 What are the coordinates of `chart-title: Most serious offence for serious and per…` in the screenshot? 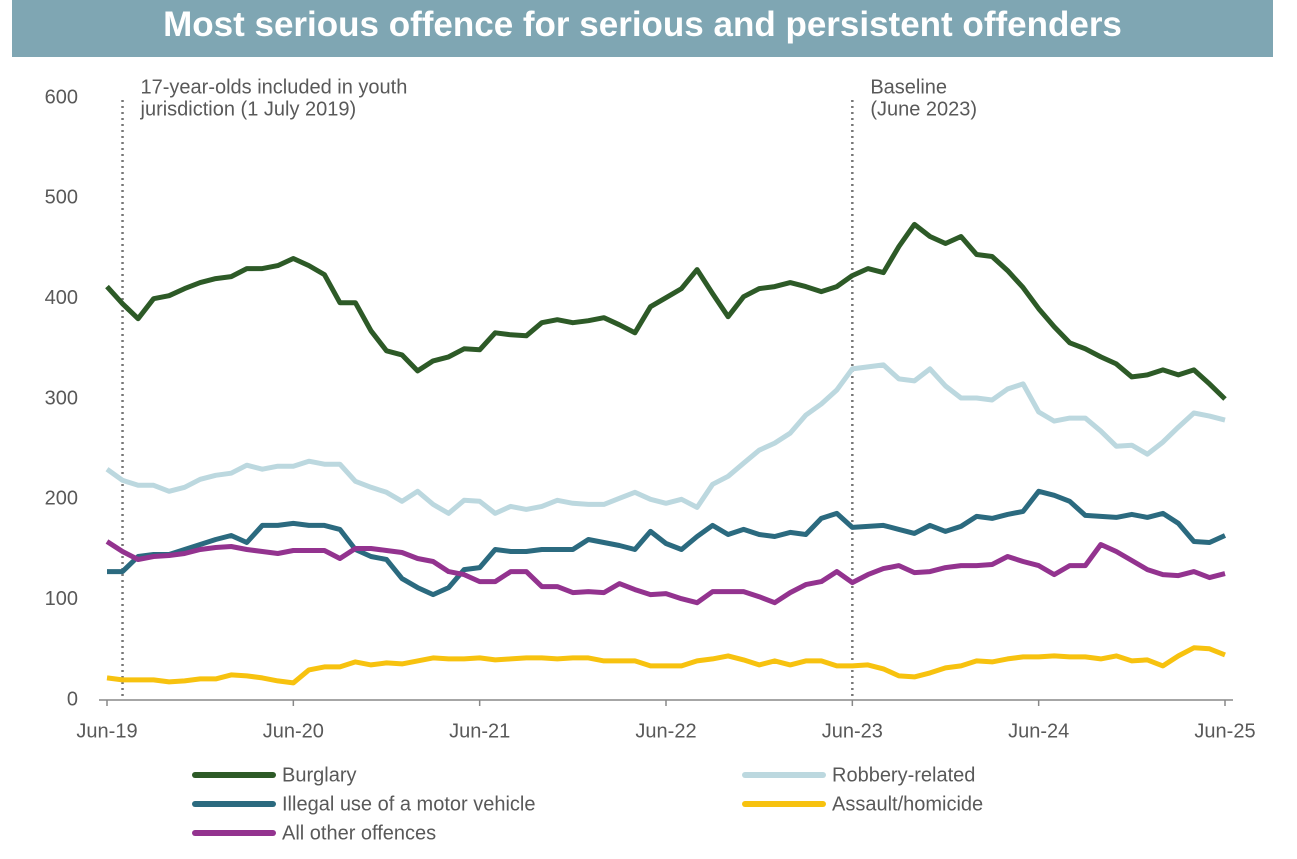 It's located at (642, 28).